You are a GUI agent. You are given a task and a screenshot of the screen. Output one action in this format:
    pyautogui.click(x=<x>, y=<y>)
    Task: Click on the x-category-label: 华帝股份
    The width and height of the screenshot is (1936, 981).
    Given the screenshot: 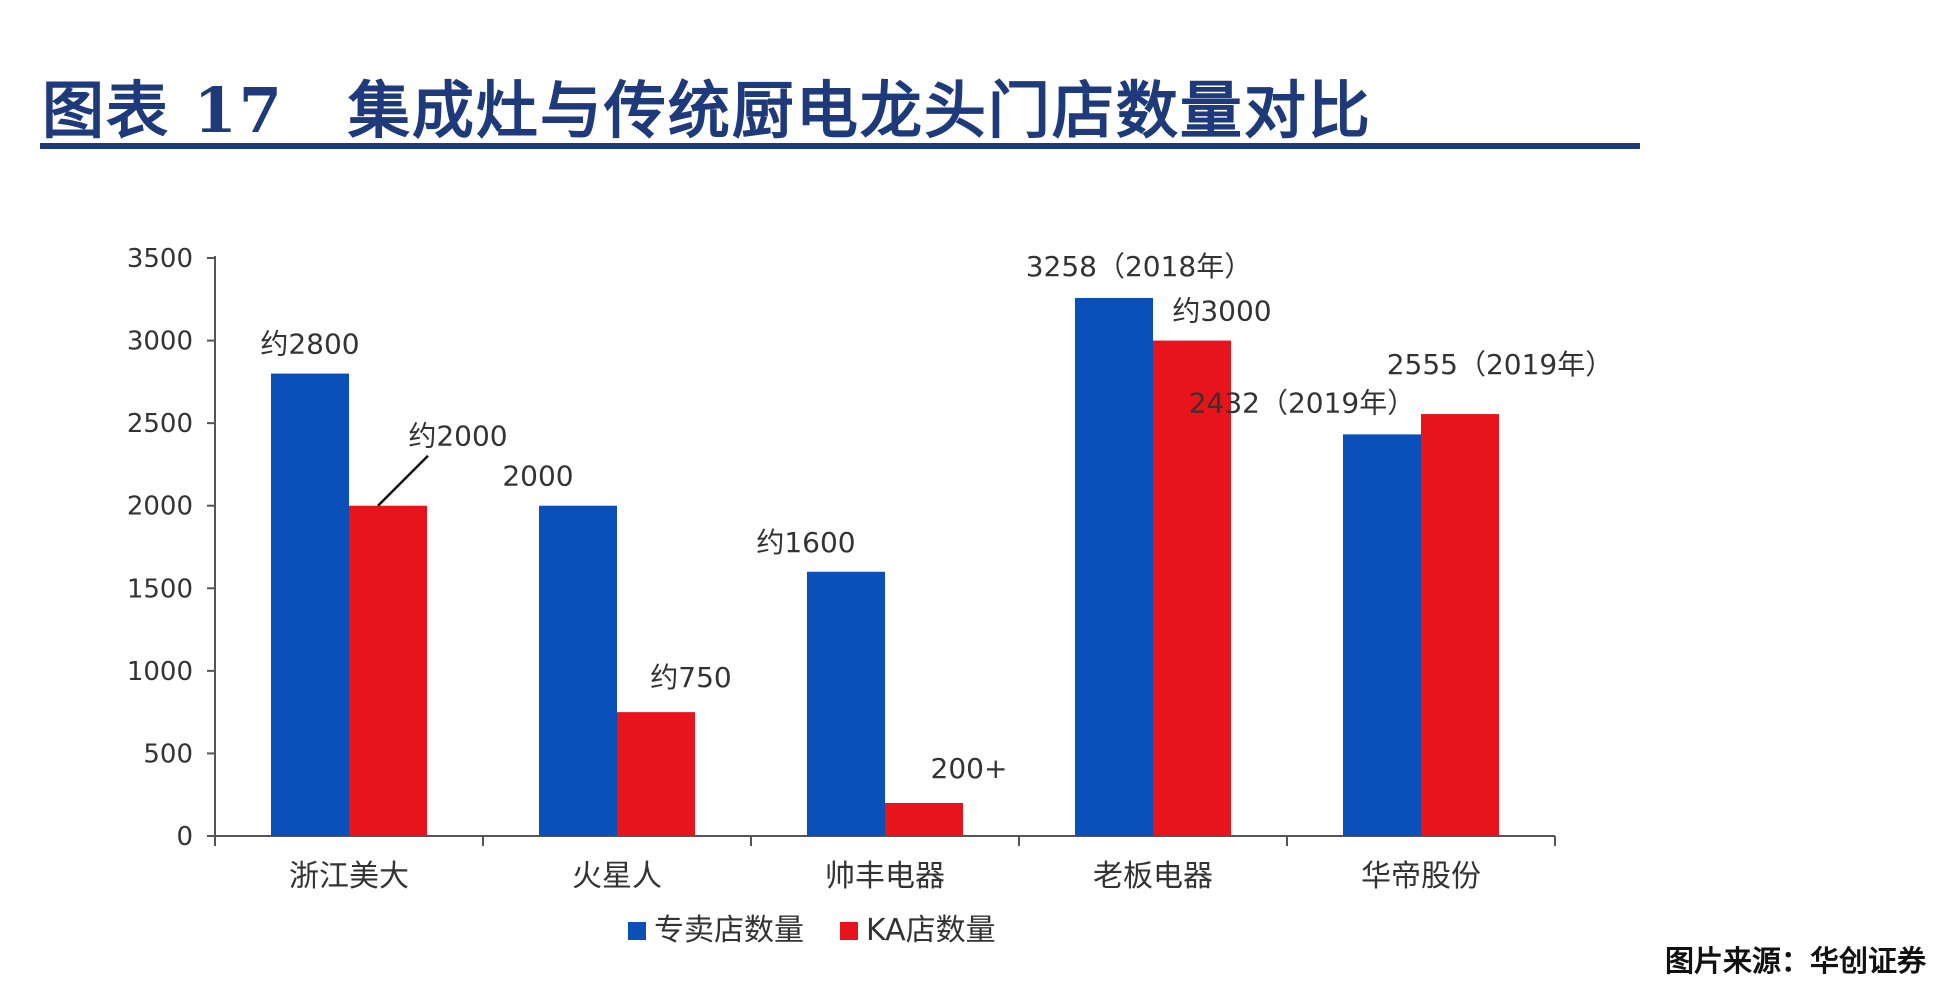 What is the action you would take?
    pyautogui.click(x=1421, y=876)
    